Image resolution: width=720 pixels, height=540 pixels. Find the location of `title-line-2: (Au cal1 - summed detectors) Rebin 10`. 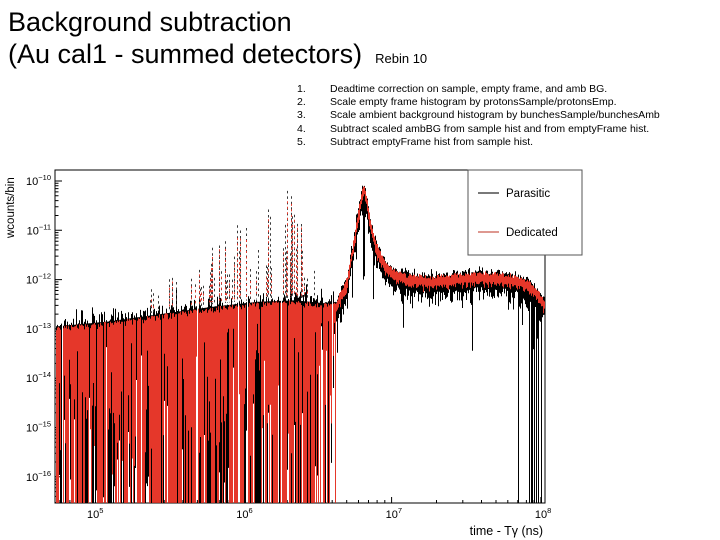

title-line-2: (Au cal1 - summed detectors) Rebin 10 is located at coordinates (217, 54).